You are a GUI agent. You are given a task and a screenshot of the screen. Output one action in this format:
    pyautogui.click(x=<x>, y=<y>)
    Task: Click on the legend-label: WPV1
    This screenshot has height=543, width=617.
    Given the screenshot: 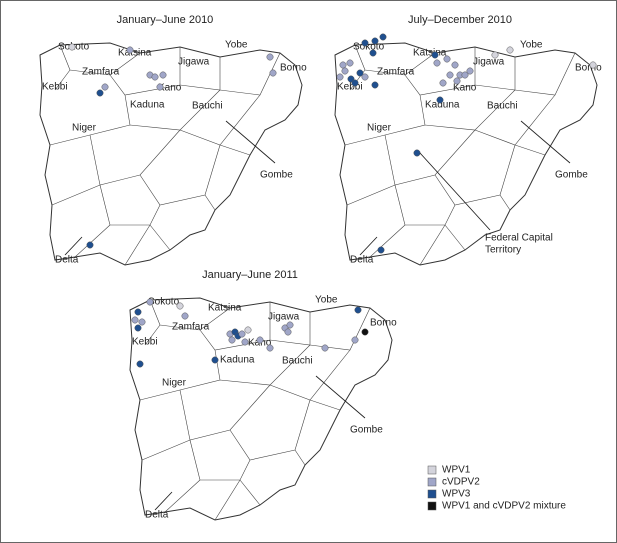 What is the action you would take?
    pyautogui.click(x=456, y=470)
    